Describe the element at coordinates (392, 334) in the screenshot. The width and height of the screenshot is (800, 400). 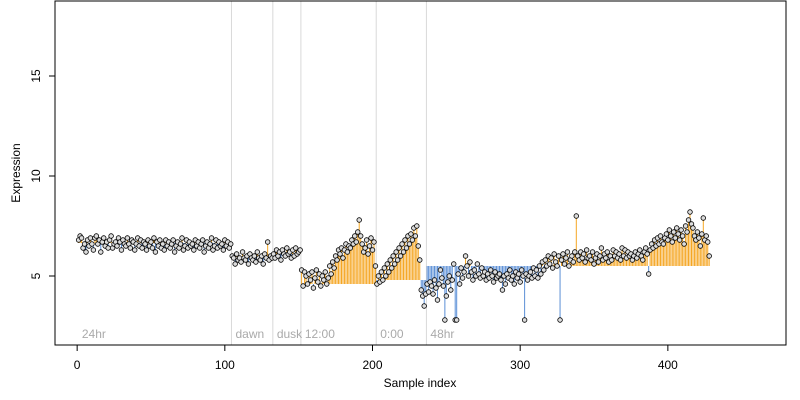
I see `group-label: 0:00` at that location.